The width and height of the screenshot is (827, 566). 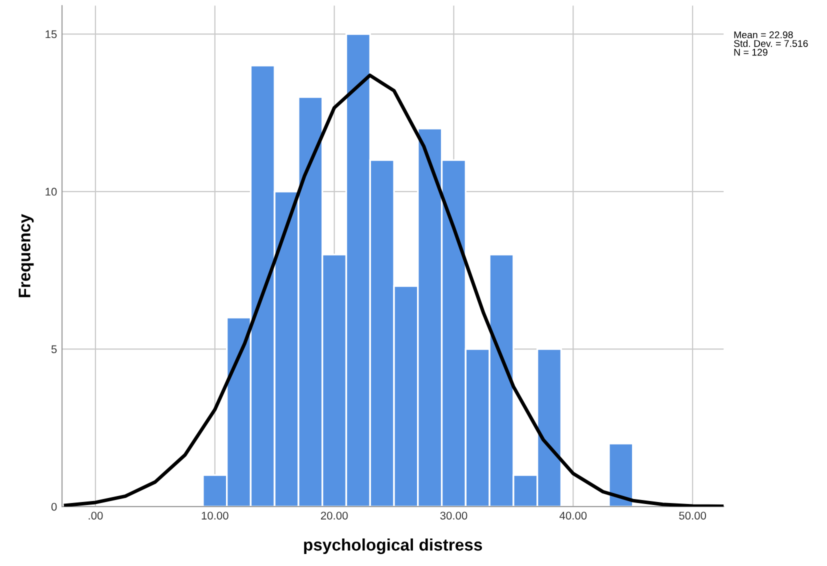 What do you see at coordinates (51, 192) in the screenshot?
I see `y-tick-label: 10` at bounding box center [51, 192].